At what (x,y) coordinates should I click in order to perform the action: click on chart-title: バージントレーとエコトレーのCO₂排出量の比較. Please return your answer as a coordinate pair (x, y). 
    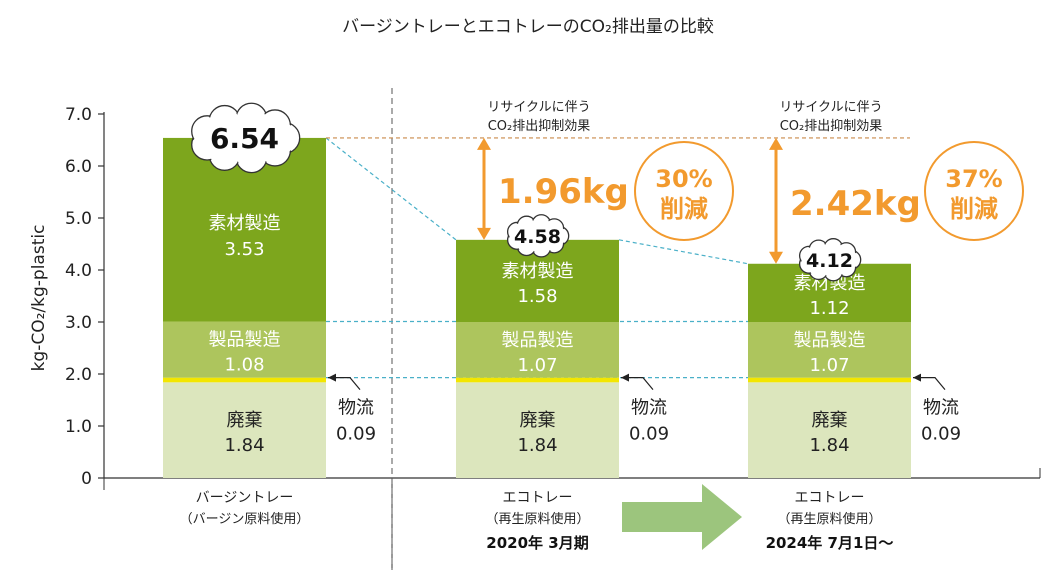
    Looking at the image, I should click on (528, 27).